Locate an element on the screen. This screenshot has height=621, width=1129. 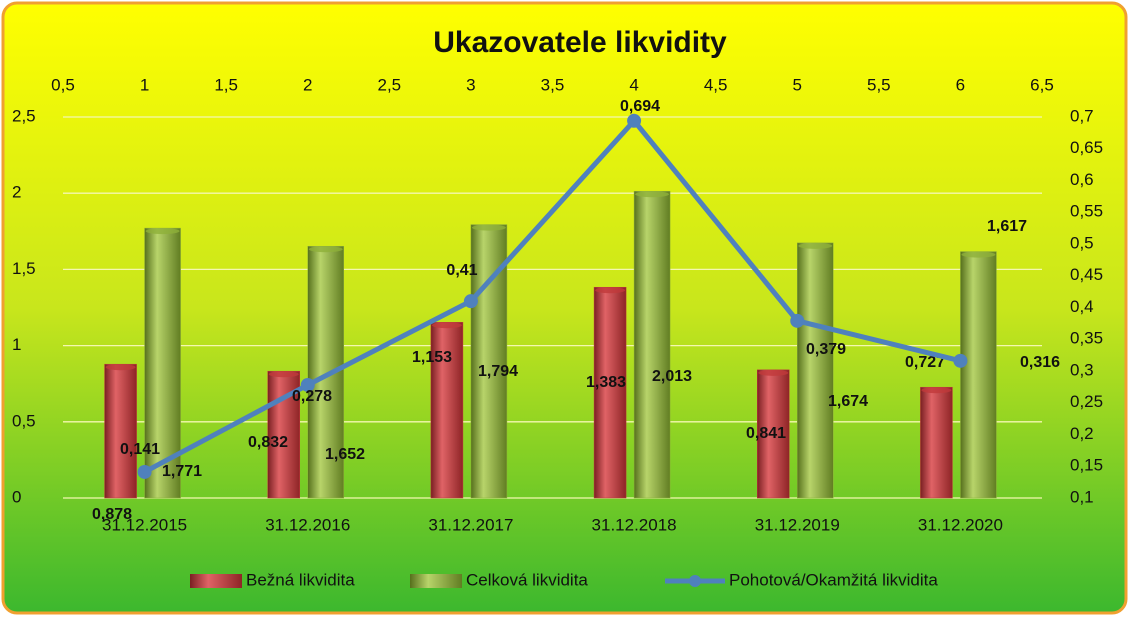
value-label: 0,841 is located at coordinates (766, 433).